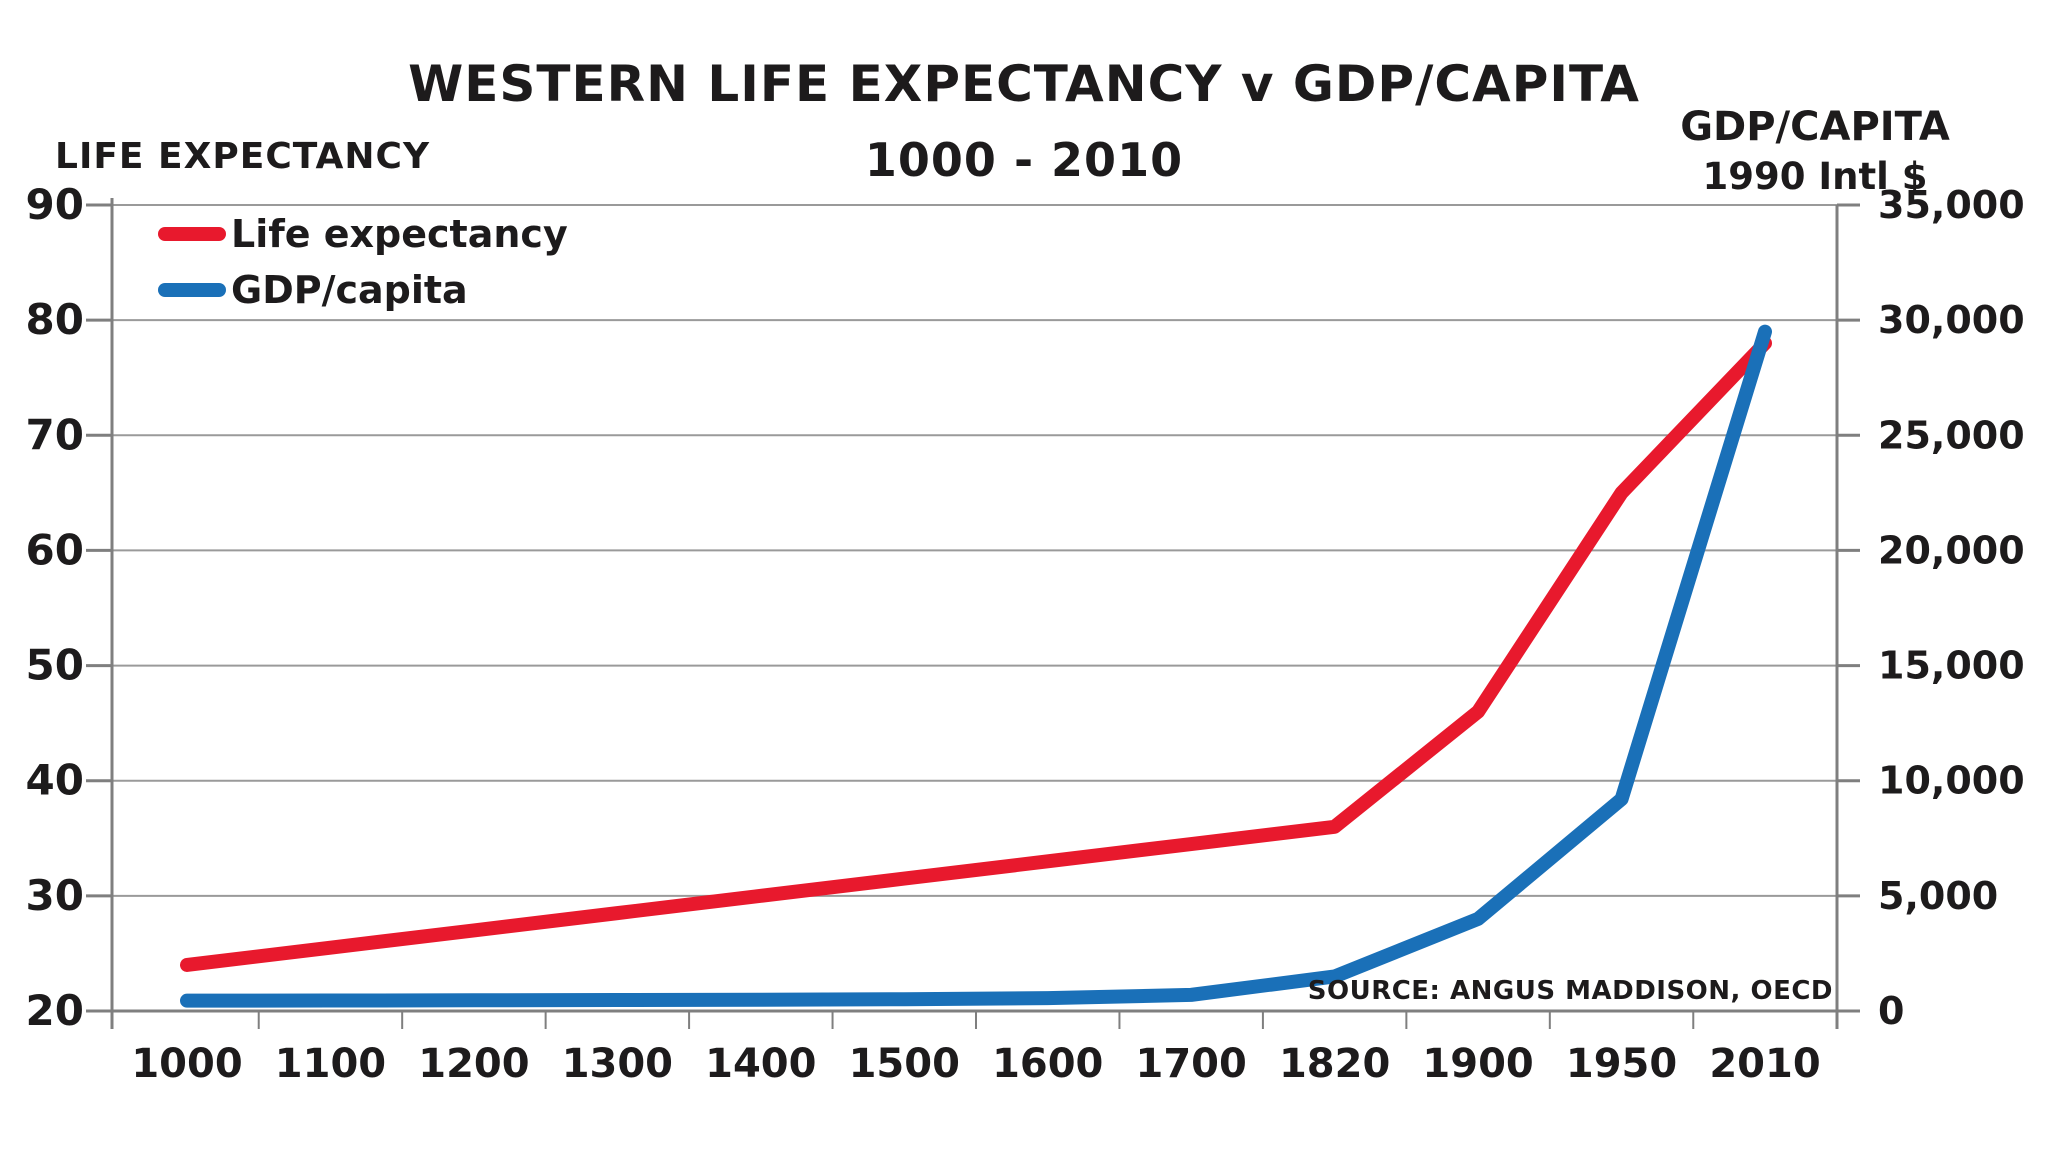 Image resolution: width=2048 pixels, height=1152 pixels. What do you see at coordinates (55, 549) in the screenshot?
I see `left-axis-tick-label: 60` at bounding box center [55, 549].